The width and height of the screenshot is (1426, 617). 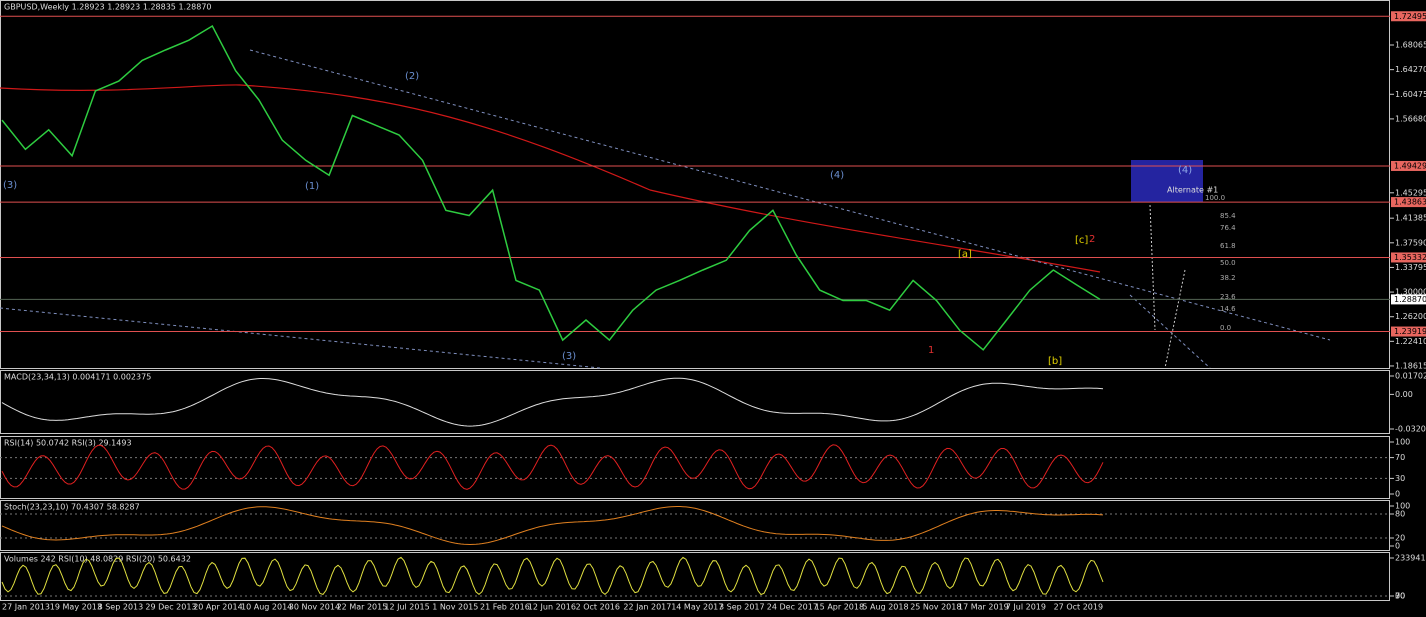 What do you see at coordinates (1410, 242) in the screenshot?
I see `price-label: 1.37590` at bounding box center [1410, 242].